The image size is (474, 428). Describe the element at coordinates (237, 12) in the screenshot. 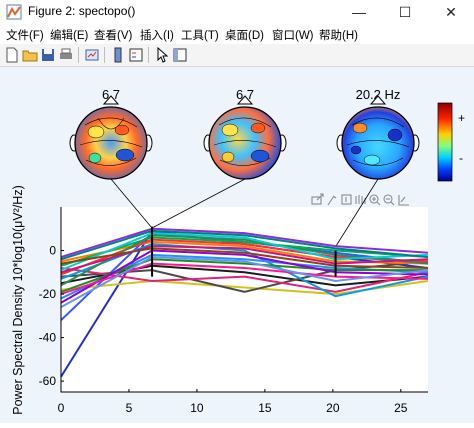

I see `title-bar: Figure 2: spectopo() — ☐ ✕` at that location.